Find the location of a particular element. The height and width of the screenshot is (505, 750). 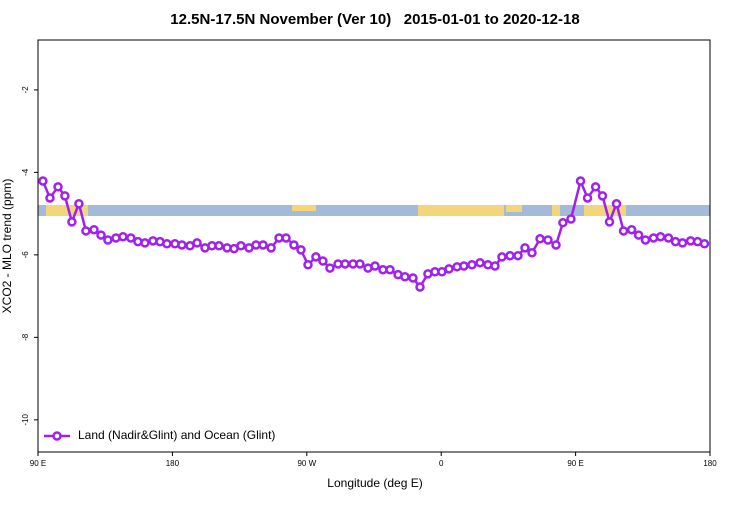

legend-marker is located at coordinates (57, 436).